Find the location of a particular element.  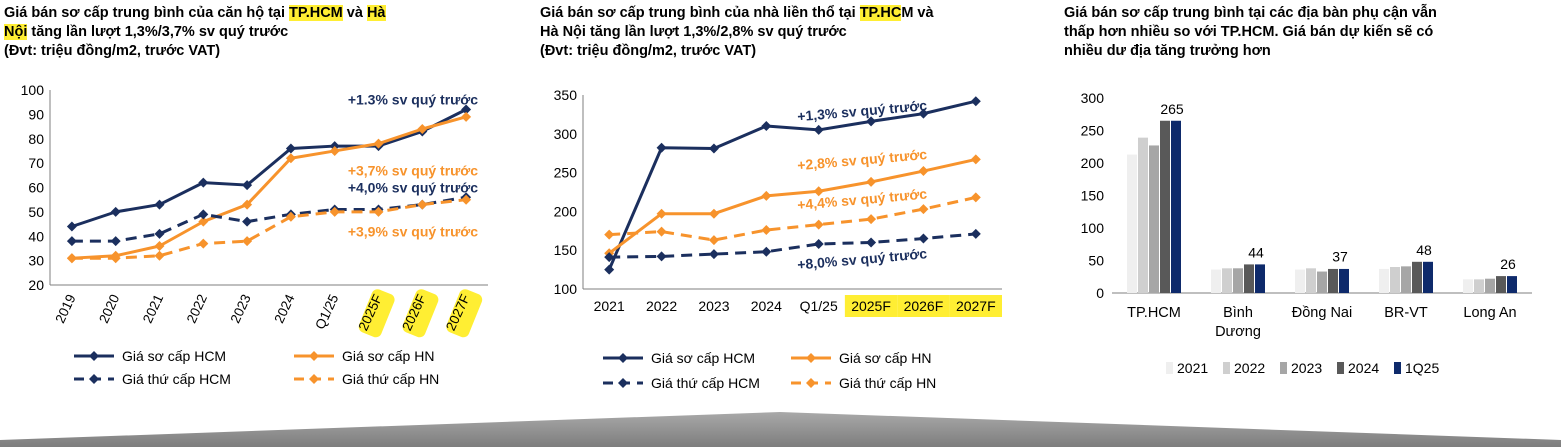

annotation-label: +1,3% sv quý trước is located at coordinates (862, 110).